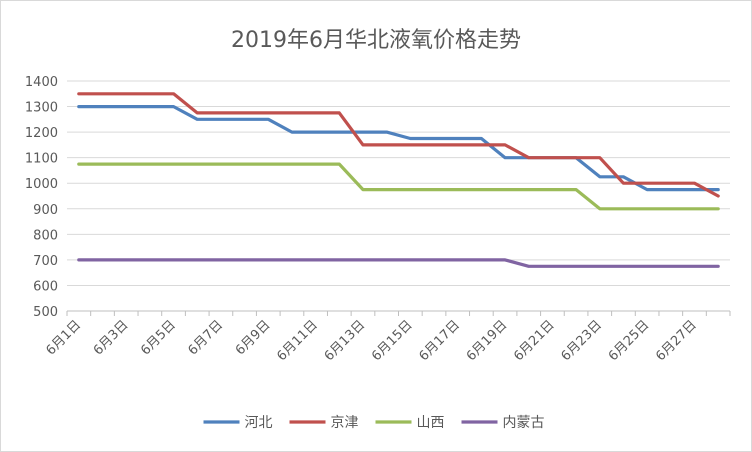 The image size is (752, 452). I want to click on y-tick-label: 500, so click(45, 312).